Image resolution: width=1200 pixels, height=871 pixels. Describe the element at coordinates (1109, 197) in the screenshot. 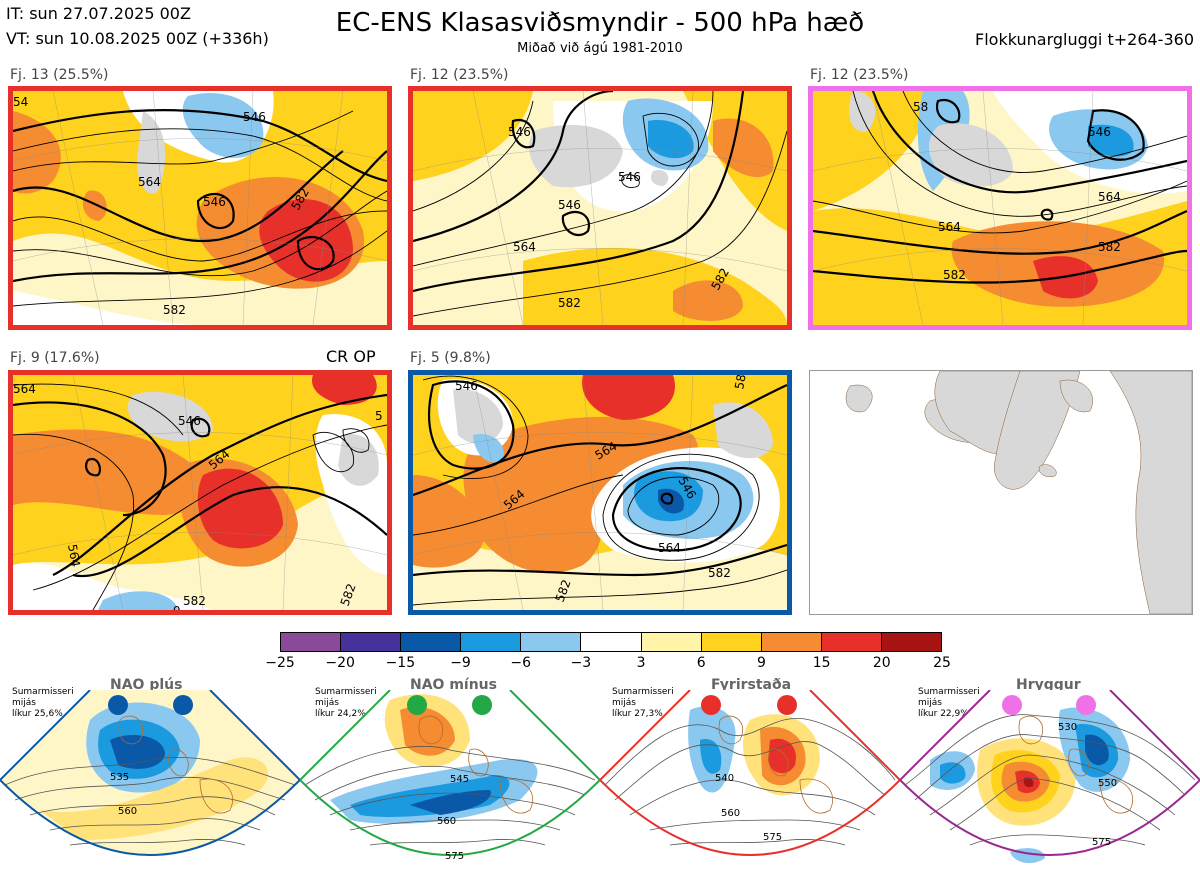

I see `cluster-3-contour-564b: 564` at that location.